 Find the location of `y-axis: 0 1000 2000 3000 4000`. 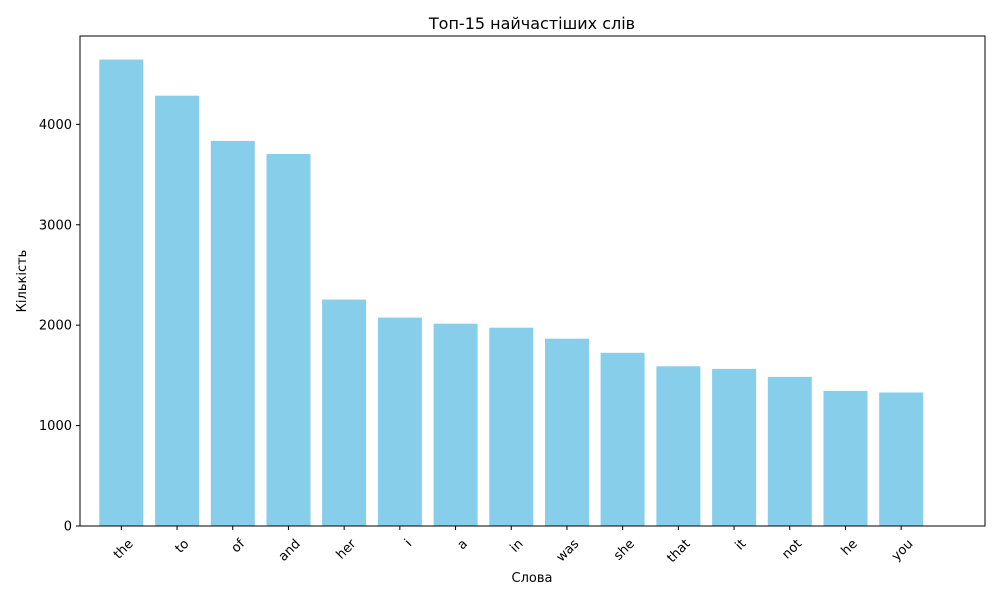

y-axis: 0 1000 2000 3000 4000 is located at coordinates (59, 326).